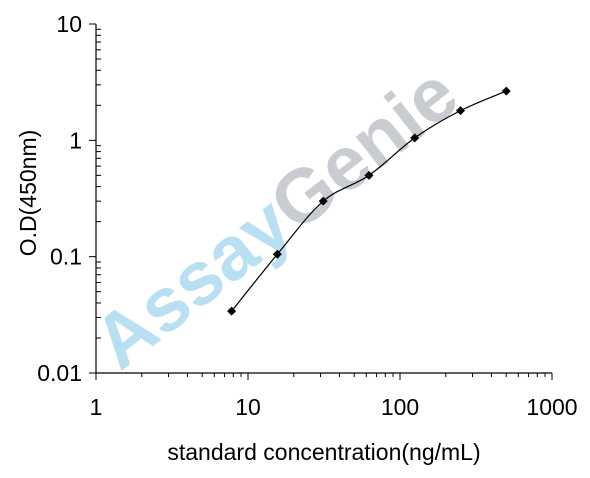 The height and width of the screenshot is (478, 590). Describe the element at coordinates (28, 193) in the screenshot. I see `y-axis-title: O.D(450nm)` at that location.